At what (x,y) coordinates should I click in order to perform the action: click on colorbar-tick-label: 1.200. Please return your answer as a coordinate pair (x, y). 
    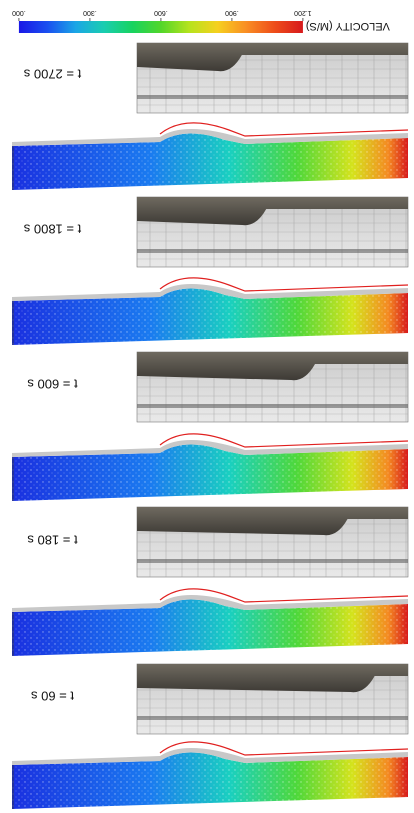
    Looking at the image, I should click on (303, 12).